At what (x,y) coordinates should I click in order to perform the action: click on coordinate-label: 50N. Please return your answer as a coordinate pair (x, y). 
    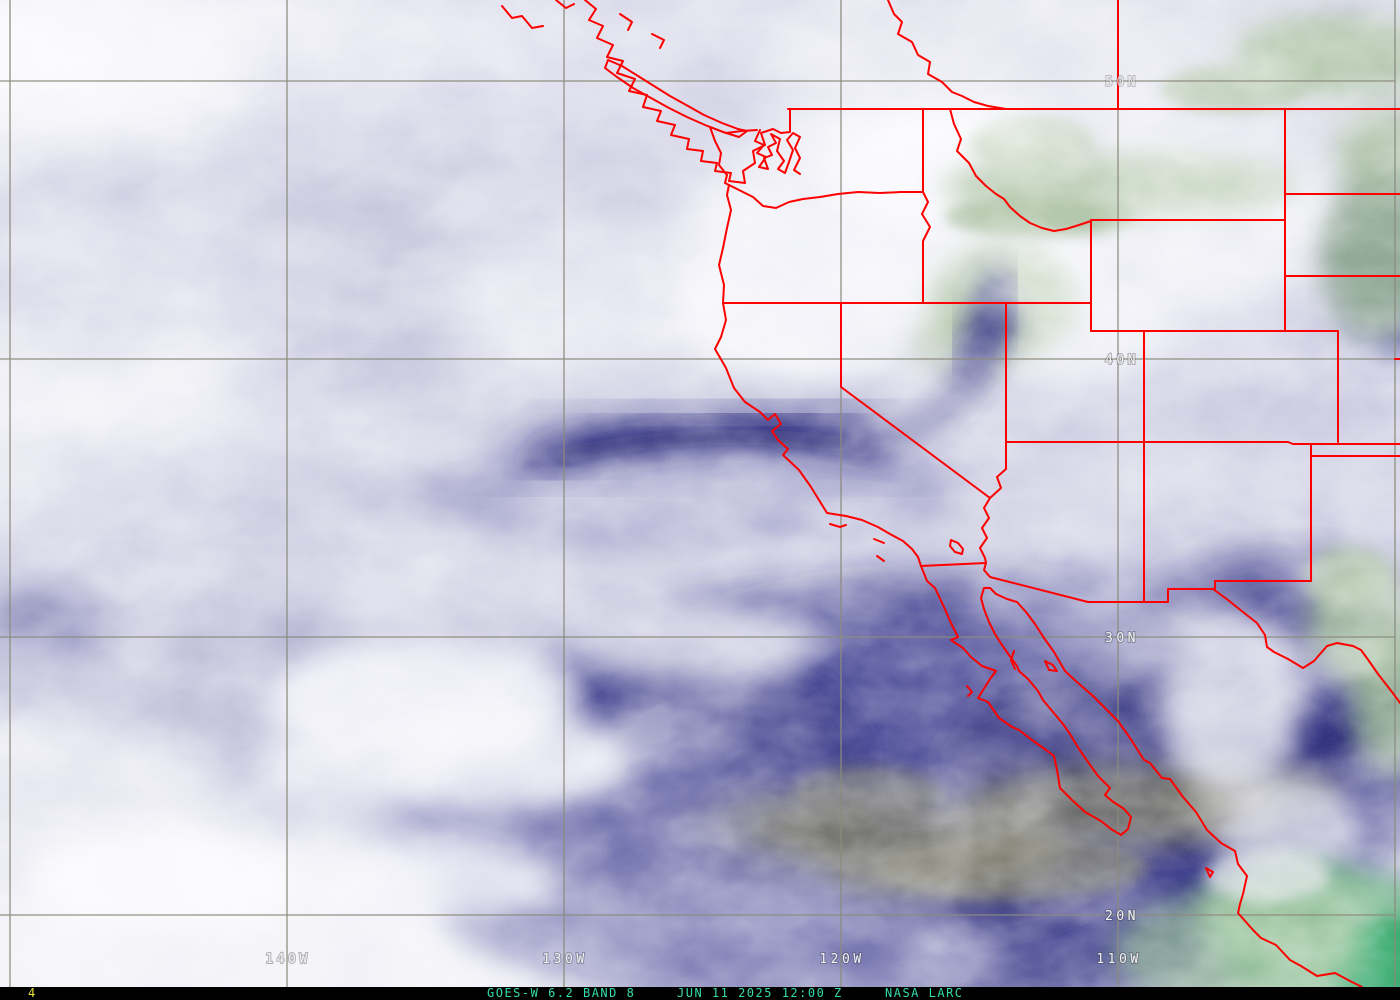
    Looking at the image, I should click on (1122, 82).